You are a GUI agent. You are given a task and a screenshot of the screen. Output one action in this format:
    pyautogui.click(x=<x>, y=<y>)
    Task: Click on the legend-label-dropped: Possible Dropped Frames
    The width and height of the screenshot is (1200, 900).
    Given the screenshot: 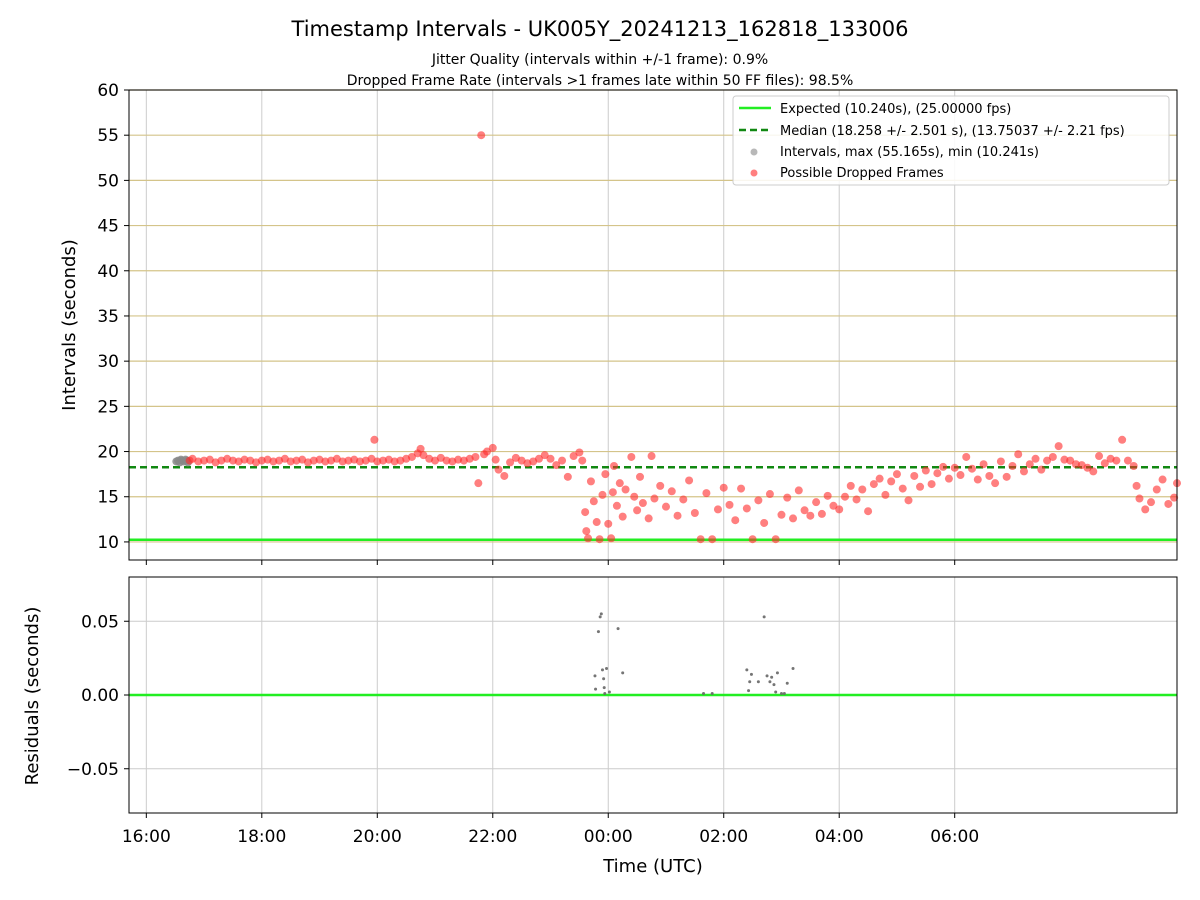 What is the action you would take?
    pyautogui.click(x=862, y=173)
    